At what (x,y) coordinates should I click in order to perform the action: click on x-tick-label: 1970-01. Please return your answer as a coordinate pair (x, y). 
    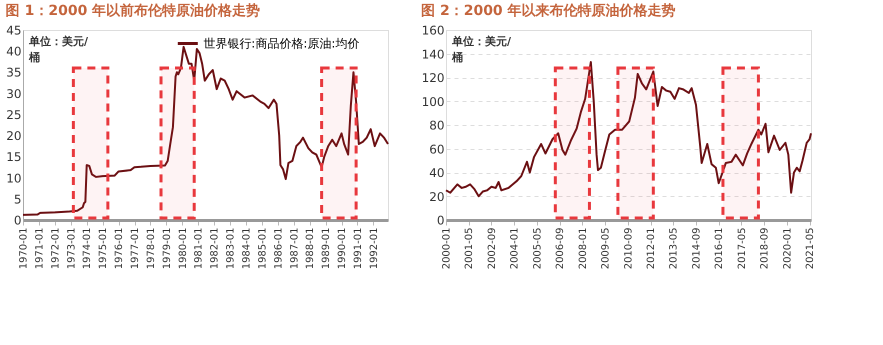
    Looking at the image, I should click on (24, 249).